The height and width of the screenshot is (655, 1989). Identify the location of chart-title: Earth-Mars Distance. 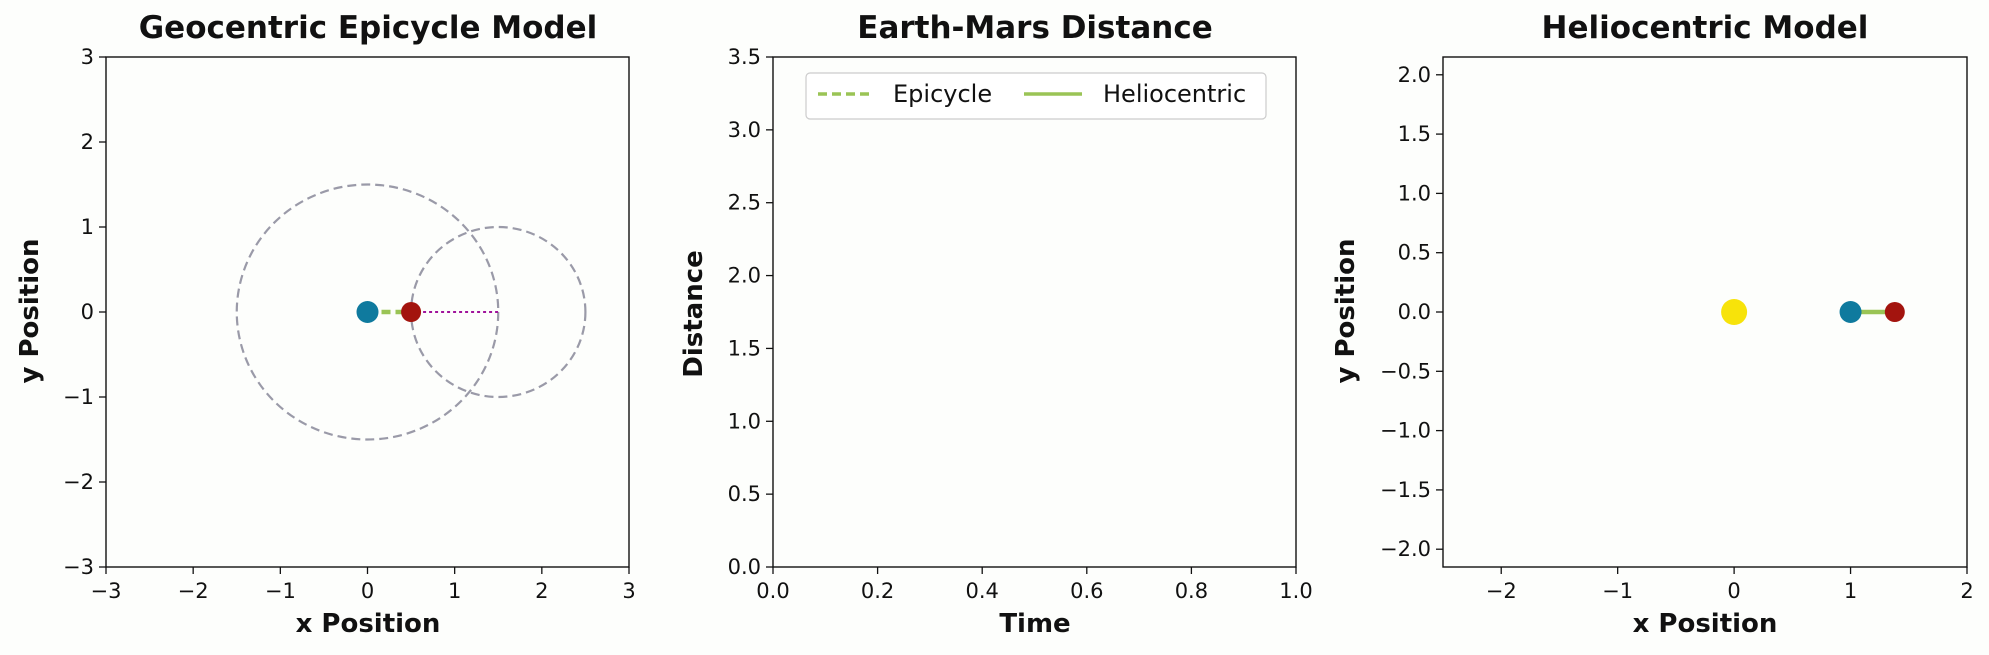
(1034, 28).